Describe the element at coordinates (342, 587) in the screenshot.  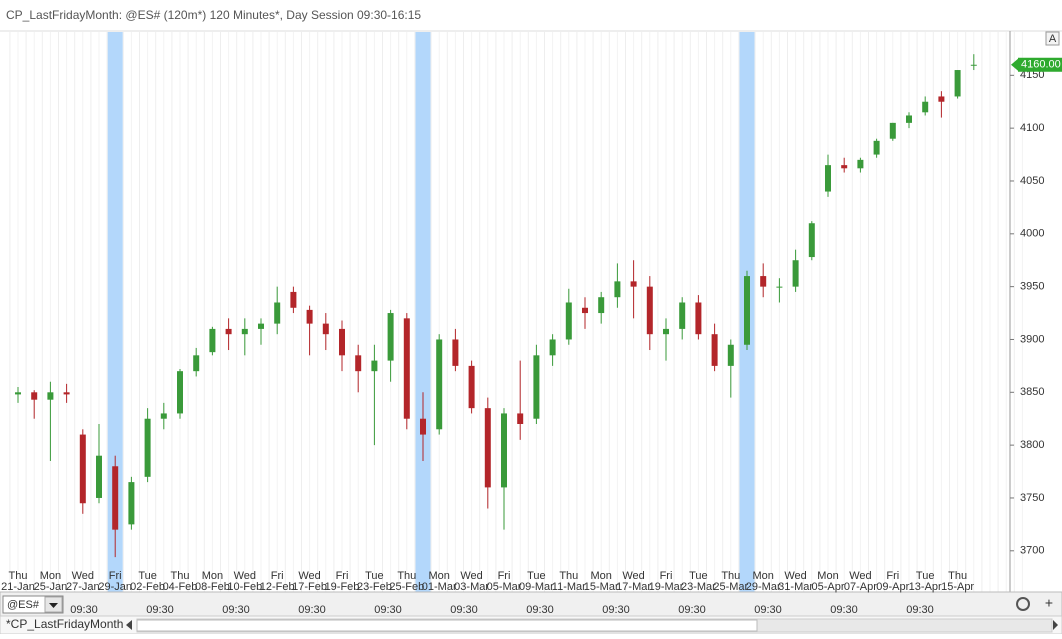
I see `x-date-label: 19-Feb` at that location.